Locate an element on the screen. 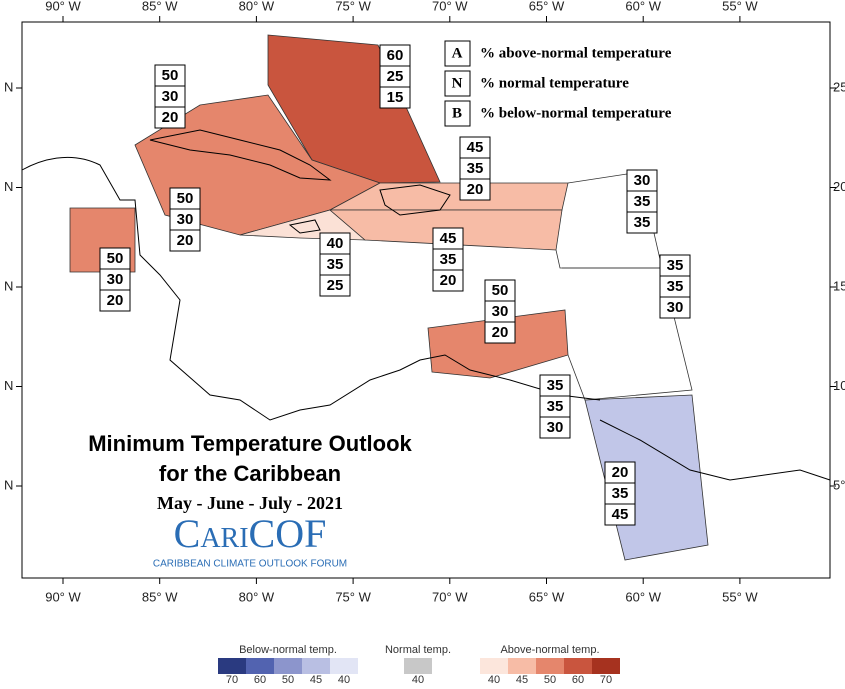 The image size is (845, 689). key-text: % normal temperature is located at coordinates (554, 83).